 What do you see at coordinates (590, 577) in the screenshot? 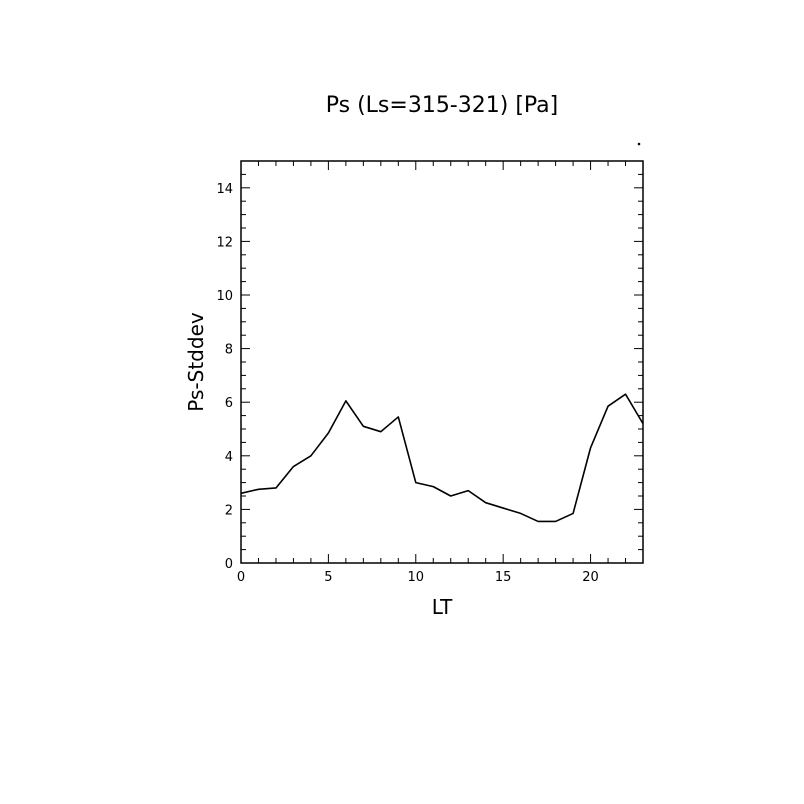
I see `x-tick-label: 20` at bounding box center [590, 577].